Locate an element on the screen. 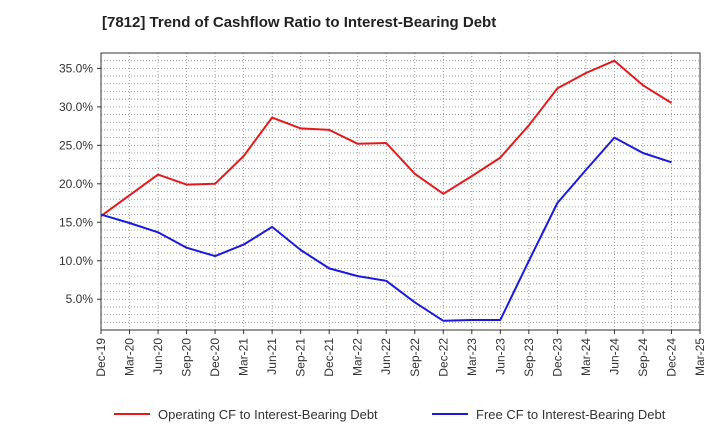 The height and width of the screenshot is (440, 720). x-tick-label: Sep-24 is located at coordinates (643, 357).